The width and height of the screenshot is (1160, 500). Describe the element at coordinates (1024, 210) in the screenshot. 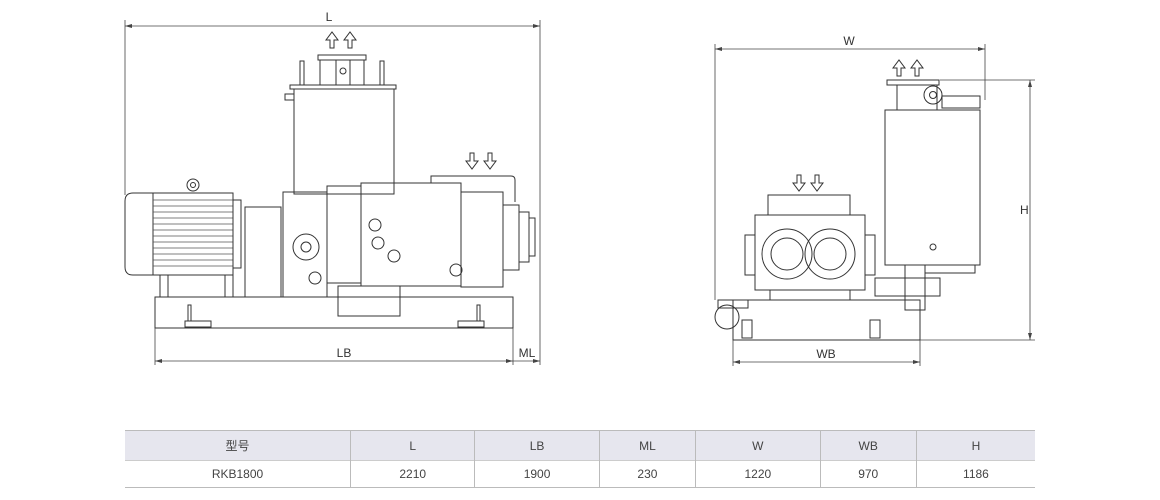

I see `dimension-label-H: H` at that location.